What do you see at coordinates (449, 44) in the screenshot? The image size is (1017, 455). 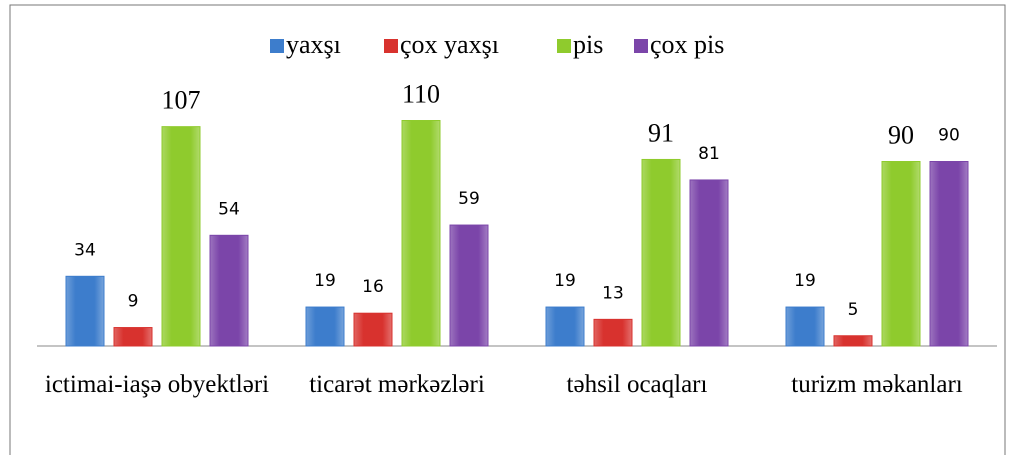 I see `legend-label: çox yaxşı` at bounding box center [449, 44].